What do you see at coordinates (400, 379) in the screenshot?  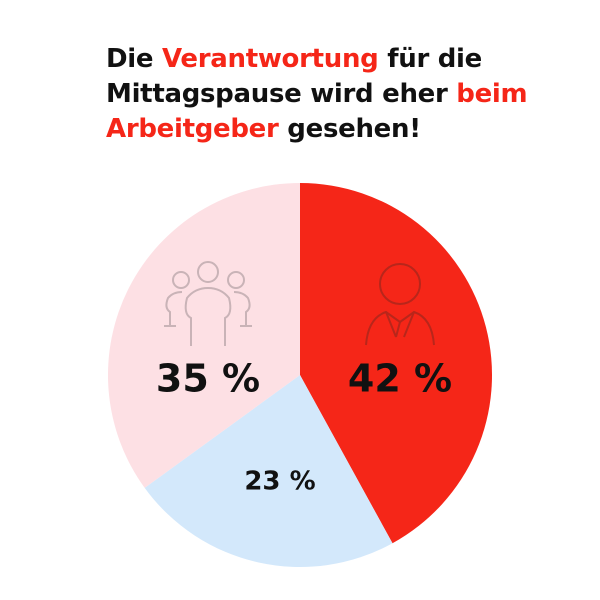 I see `slice-label: 42 %` at bounding box center [400, 379].